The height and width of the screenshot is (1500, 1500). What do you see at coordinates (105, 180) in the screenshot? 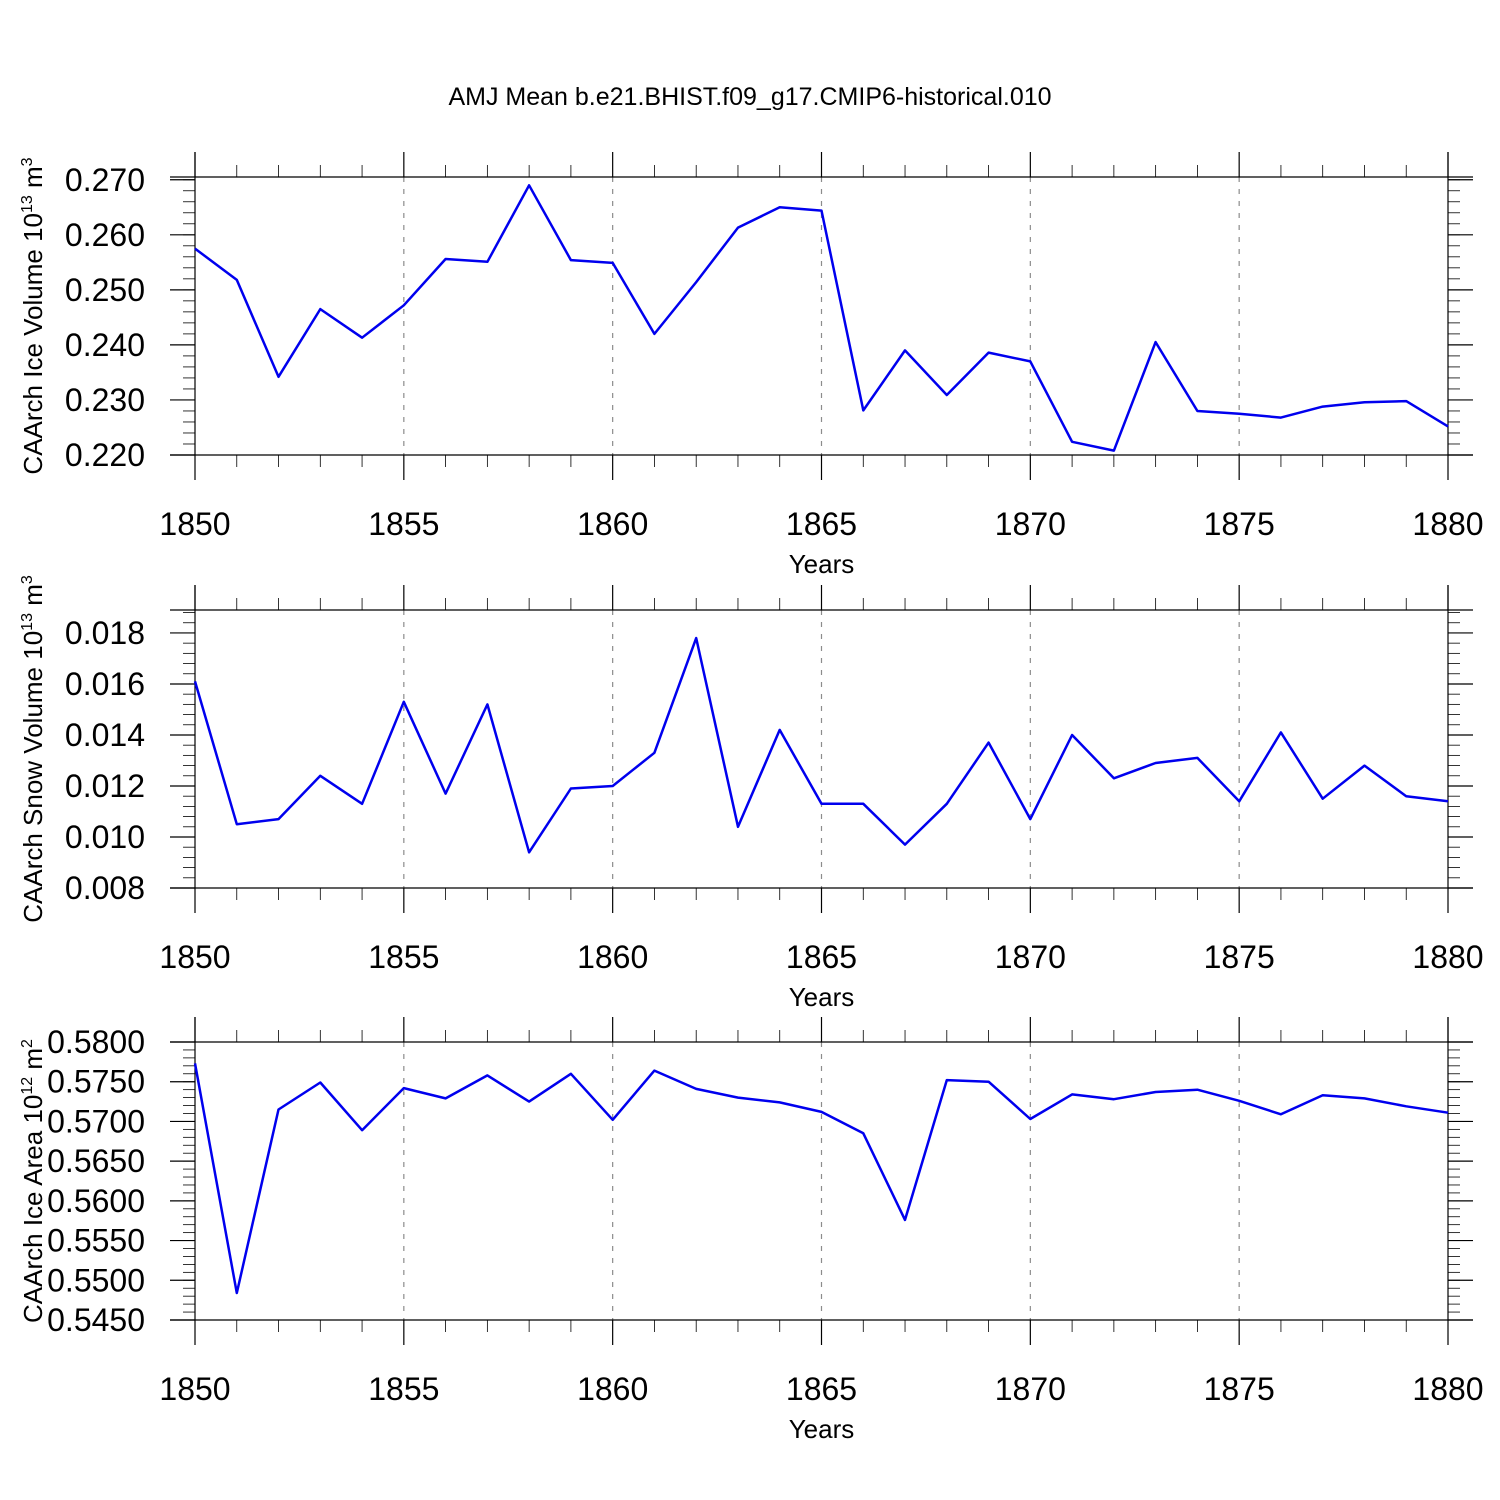
I see `y-tick-label: 0.270` at bounding box center [105, 180].